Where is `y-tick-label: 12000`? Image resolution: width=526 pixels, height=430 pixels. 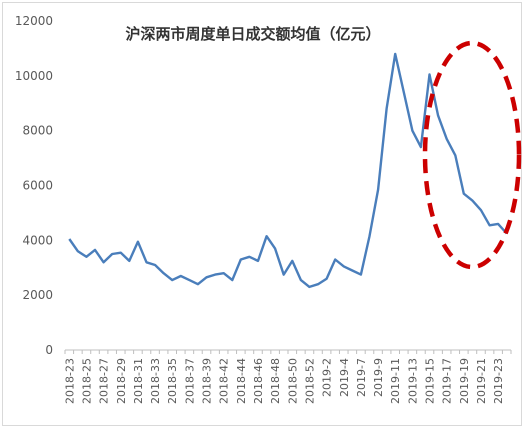 y-tick-label: 12000 is located at coordinates (34, 21).